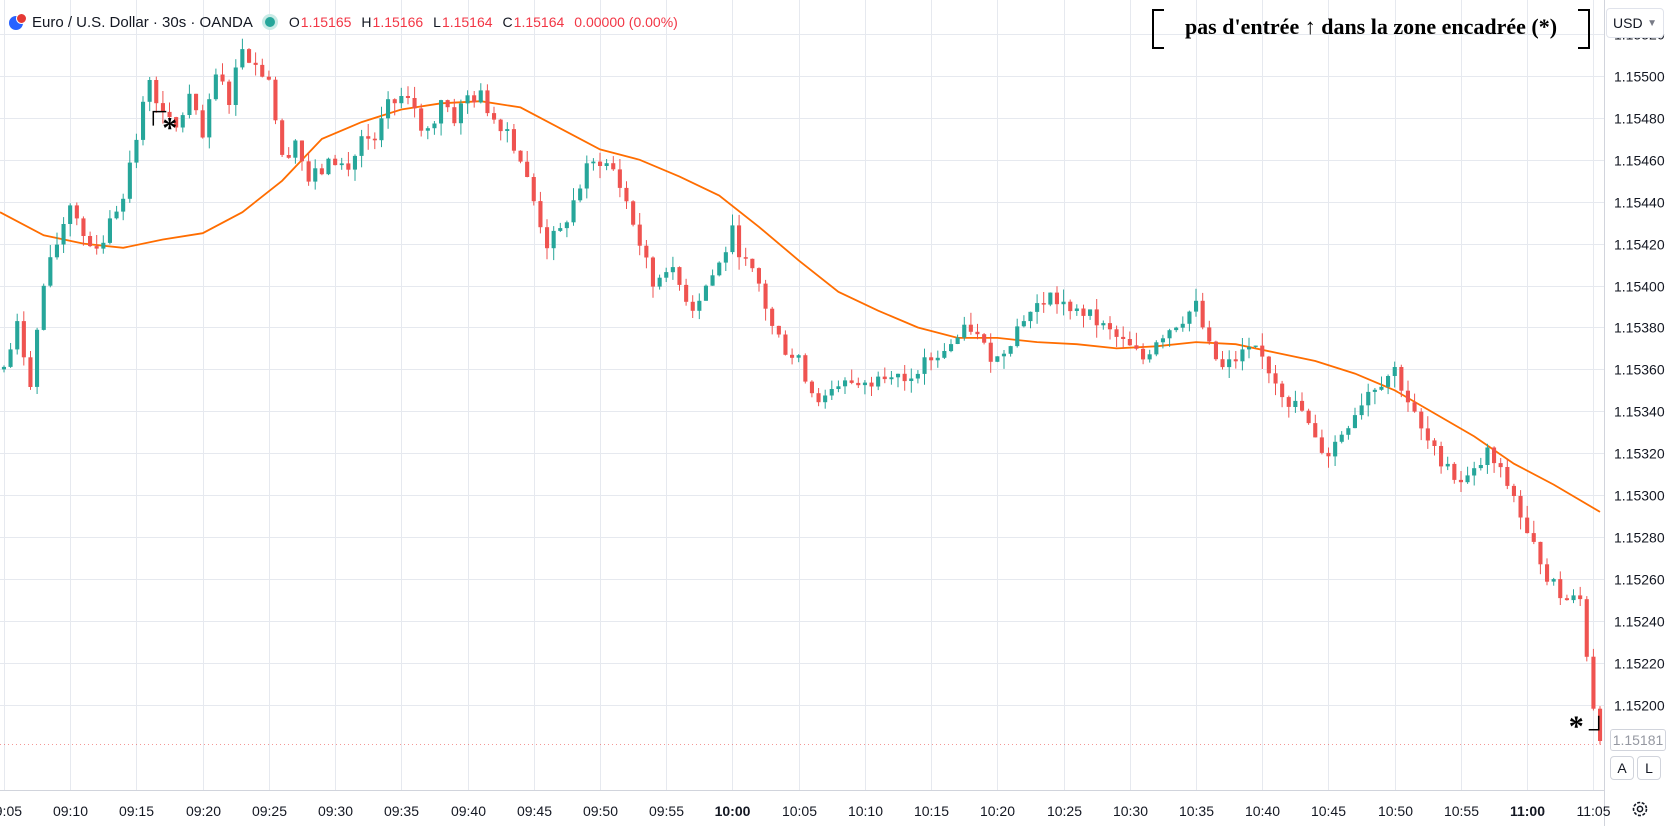  I want to click on ohlc-value: 1.15164, so click(539, 22).